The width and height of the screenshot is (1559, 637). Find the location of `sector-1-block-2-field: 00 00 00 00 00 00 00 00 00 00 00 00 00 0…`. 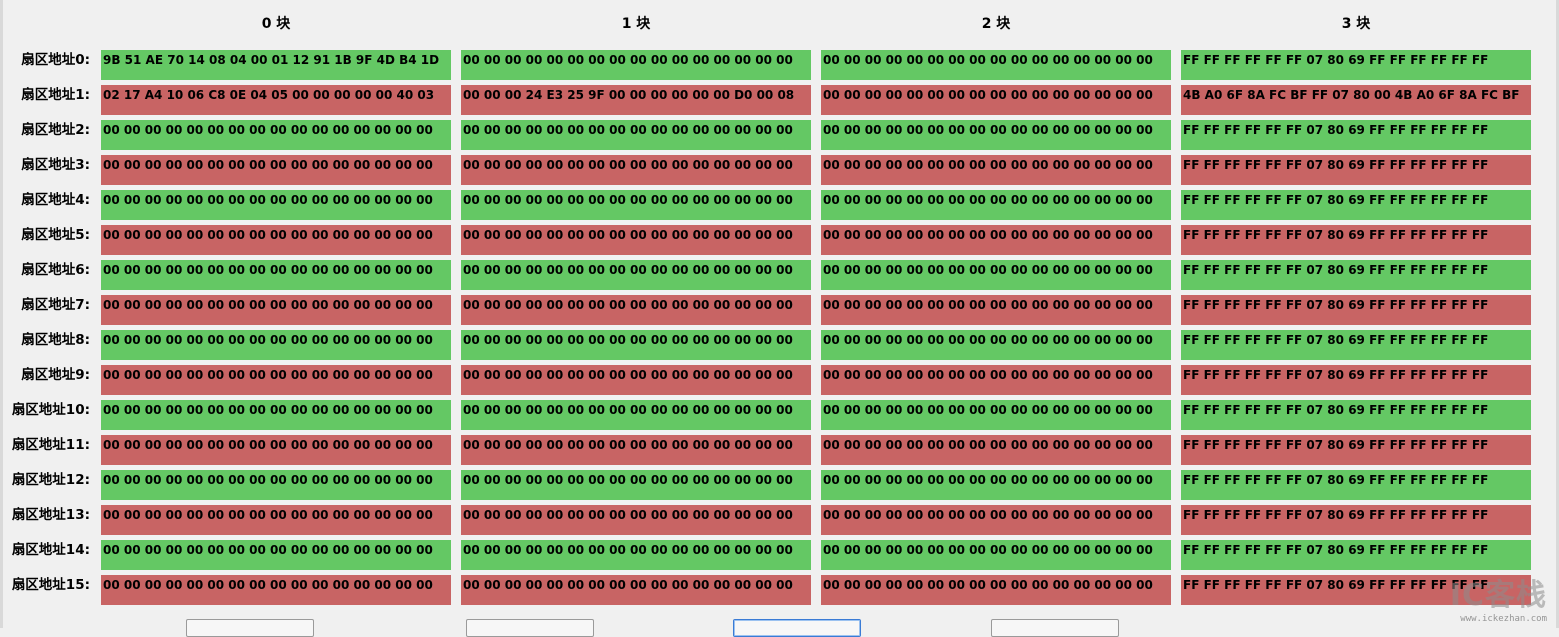

sector-1-block-2-field: 00 00 00 00 00 00 00 00 00 00 00 00 00 0… is located at coordinates (996, 100).